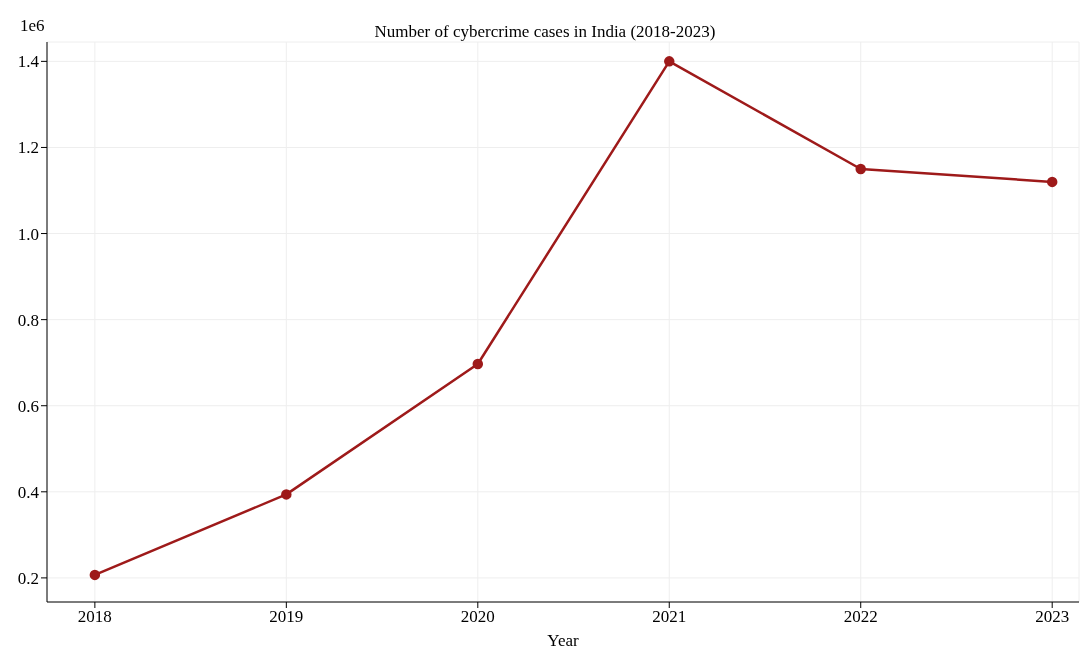  Describe the element at coordinates (28, 148) in the screenshot. I see `y-tick-label: 1.2` at that location.